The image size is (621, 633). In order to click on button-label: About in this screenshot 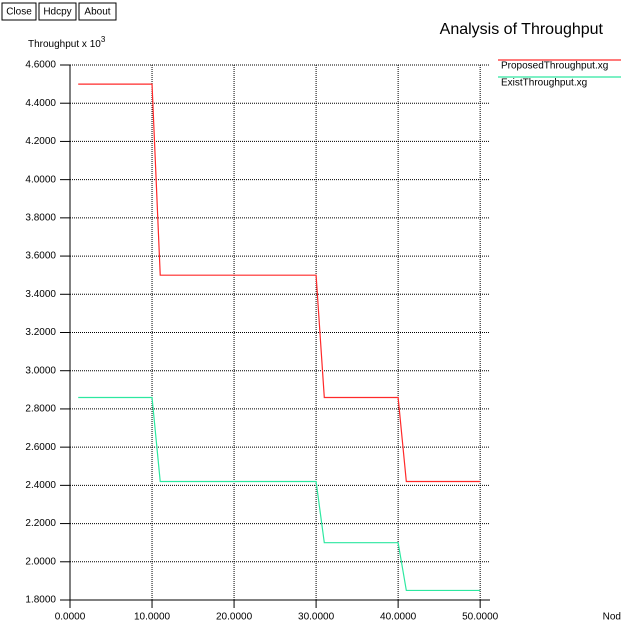, I will do `click(97, 12)`.